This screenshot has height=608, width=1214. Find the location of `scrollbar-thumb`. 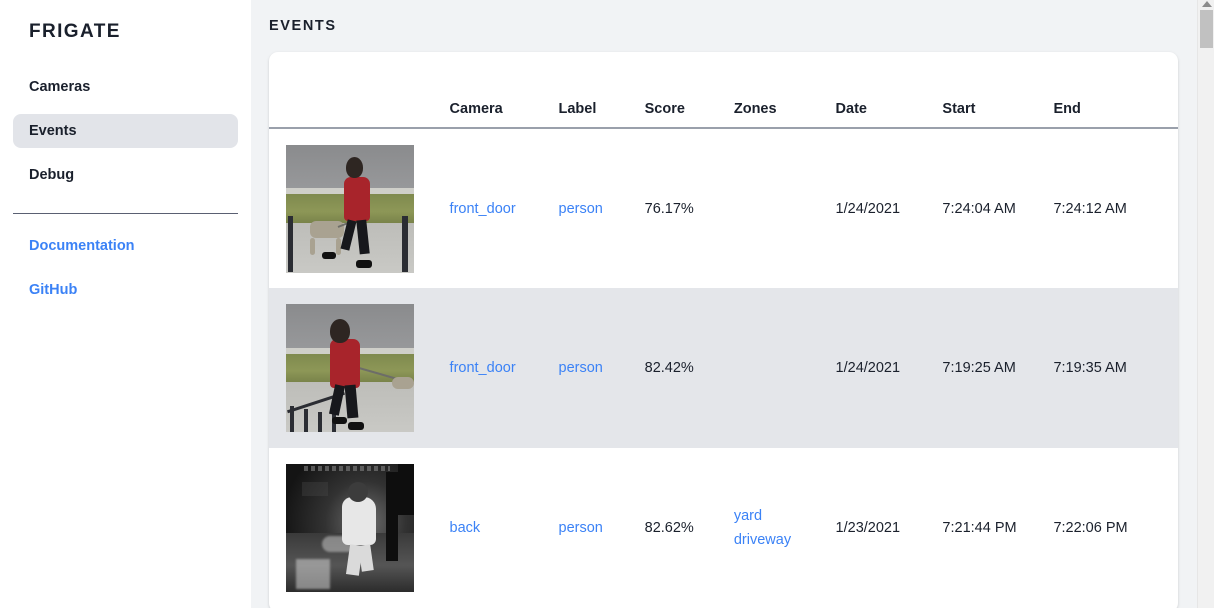

scrollbar-thumb is located at coordinates (1206, 29).